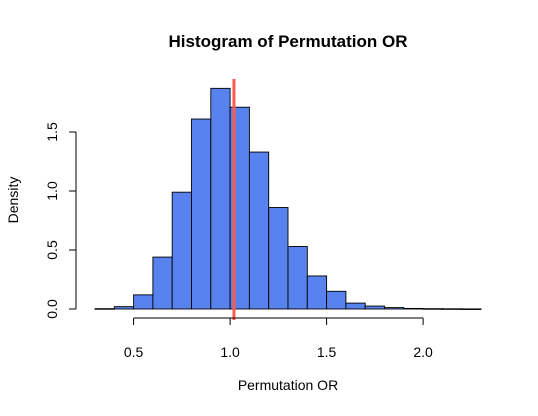  I want to click on chart-title: Histogram of Permutation OR, so click(288, 41).